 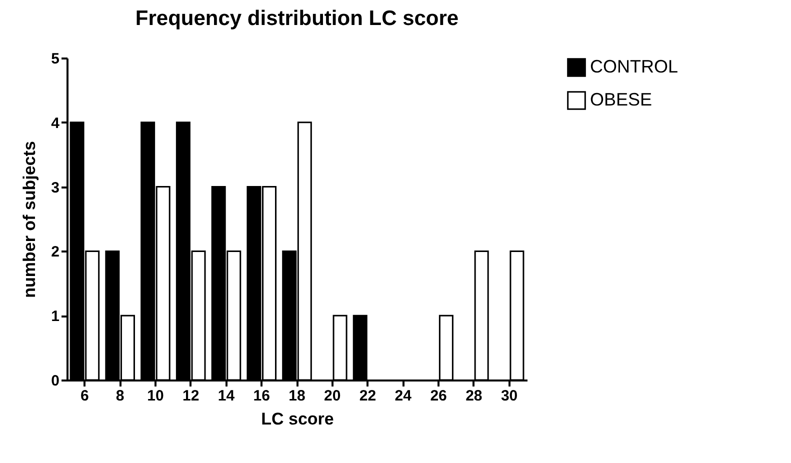 I want to click on x-tick-label: 30, so click(x=509, y=396).